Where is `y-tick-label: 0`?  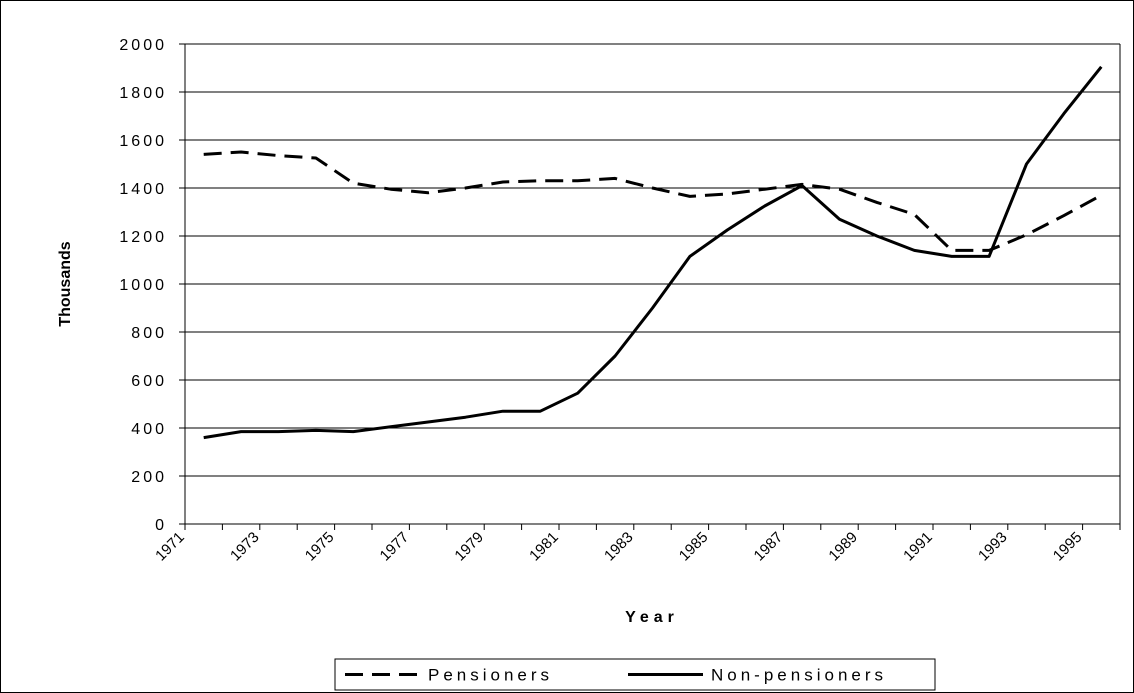
y-tick-label: 0 is located at coordinates (161, 525).